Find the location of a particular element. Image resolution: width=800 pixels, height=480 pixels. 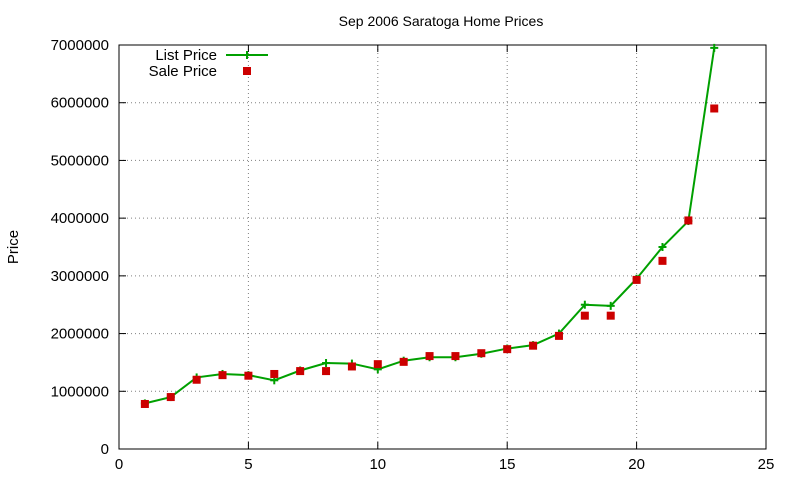

y-tick-label: 1000000 is located at coordinates (80, 391).